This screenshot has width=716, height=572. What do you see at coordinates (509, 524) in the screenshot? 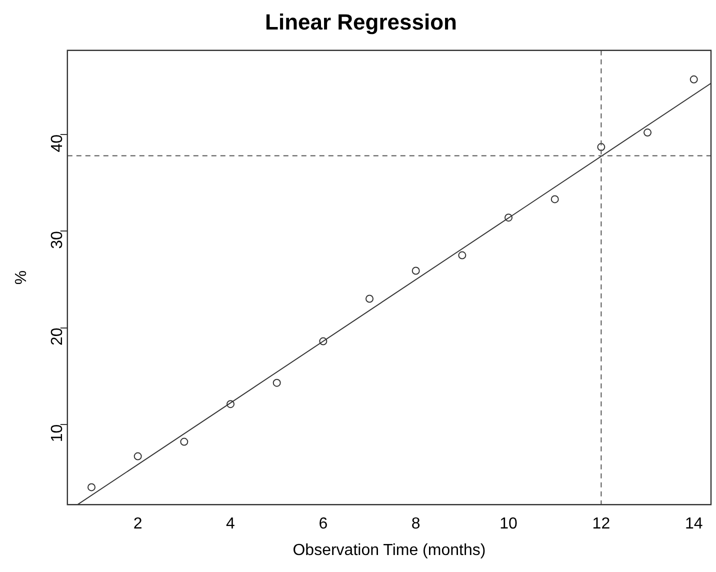
I see `x-tick-label: 10` at bounding box center [509, 524].